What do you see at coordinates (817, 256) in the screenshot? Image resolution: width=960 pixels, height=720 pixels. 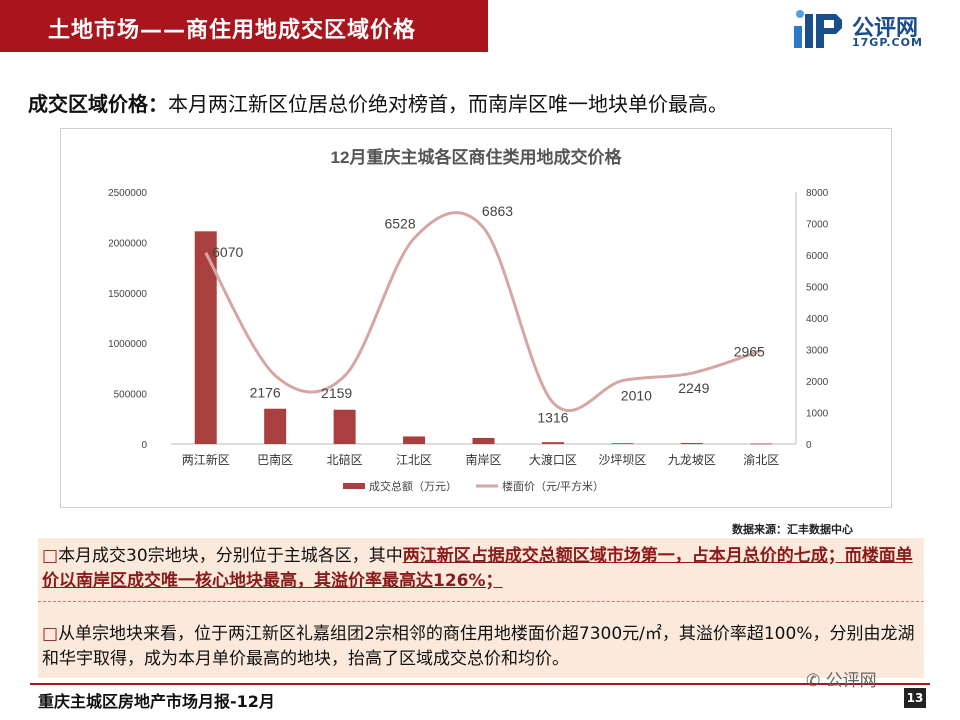 I see `right-tick-label: 6000` at bounding box center [817, 256].